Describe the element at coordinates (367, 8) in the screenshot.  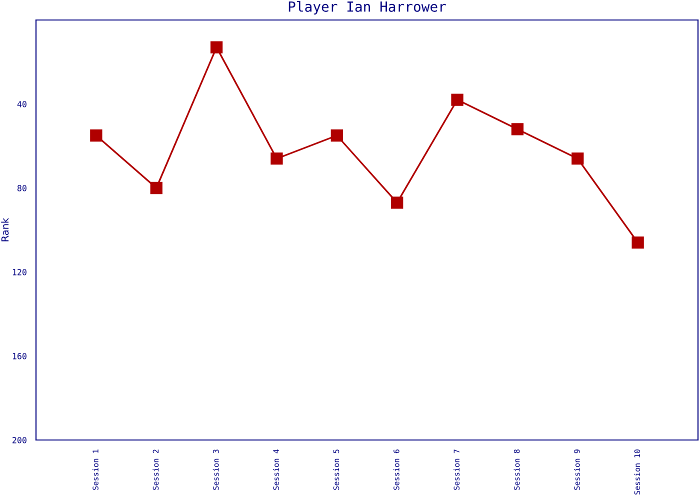
I see `chart-title: Player Ian Harrower` at that location.